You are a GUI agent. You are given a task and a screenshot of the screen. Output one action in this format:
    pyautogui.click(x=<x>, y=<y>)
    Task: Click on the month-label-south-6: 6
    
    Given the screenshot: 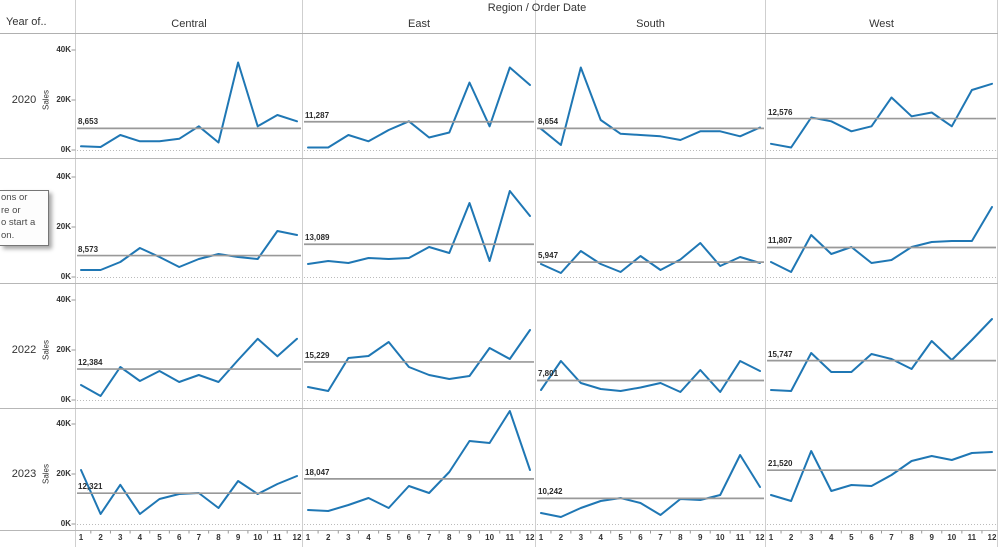 What is the action you would take?
    pyautogui.click(x=640, y=537)
    